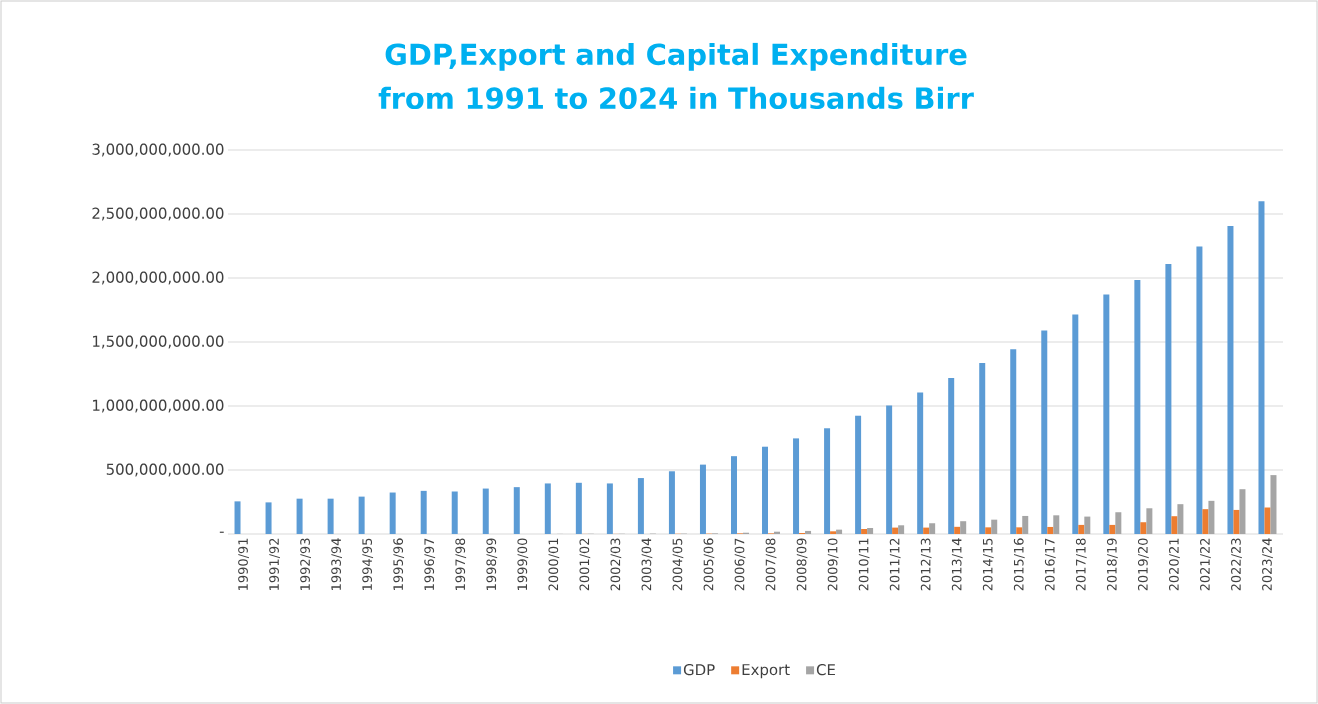 Image resolution: width=1318 pixels, height=704 pixels. I want to click on x-tick-label: 1991/92, so click(274, 564).